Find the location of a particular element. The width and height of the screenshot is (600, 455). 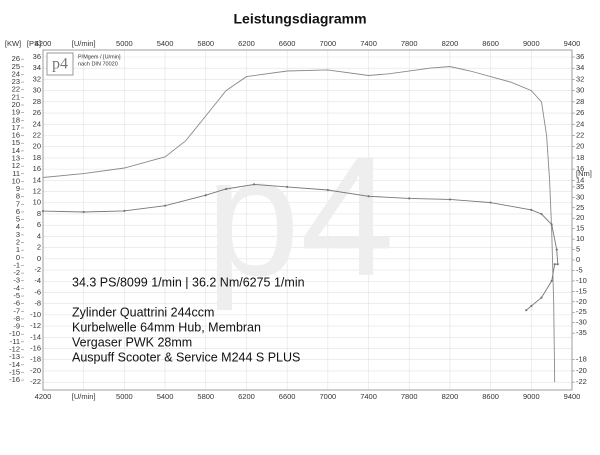

kw-tick-label: 24 is located at coordinates (16, 73).